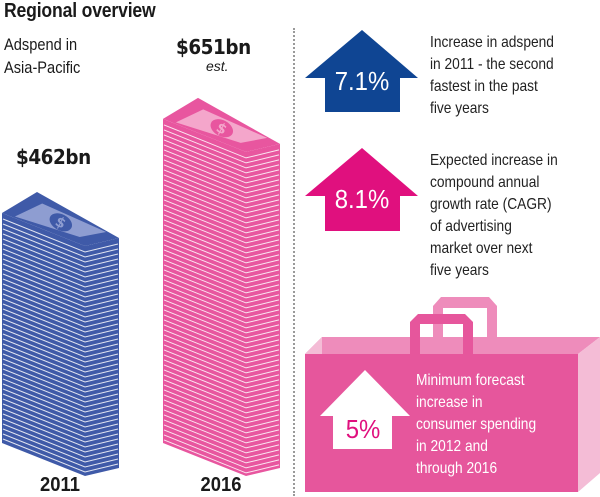 This screenshot has width=600, height=497. I want to click on year-label-2016: 2016, so click(221, 485).